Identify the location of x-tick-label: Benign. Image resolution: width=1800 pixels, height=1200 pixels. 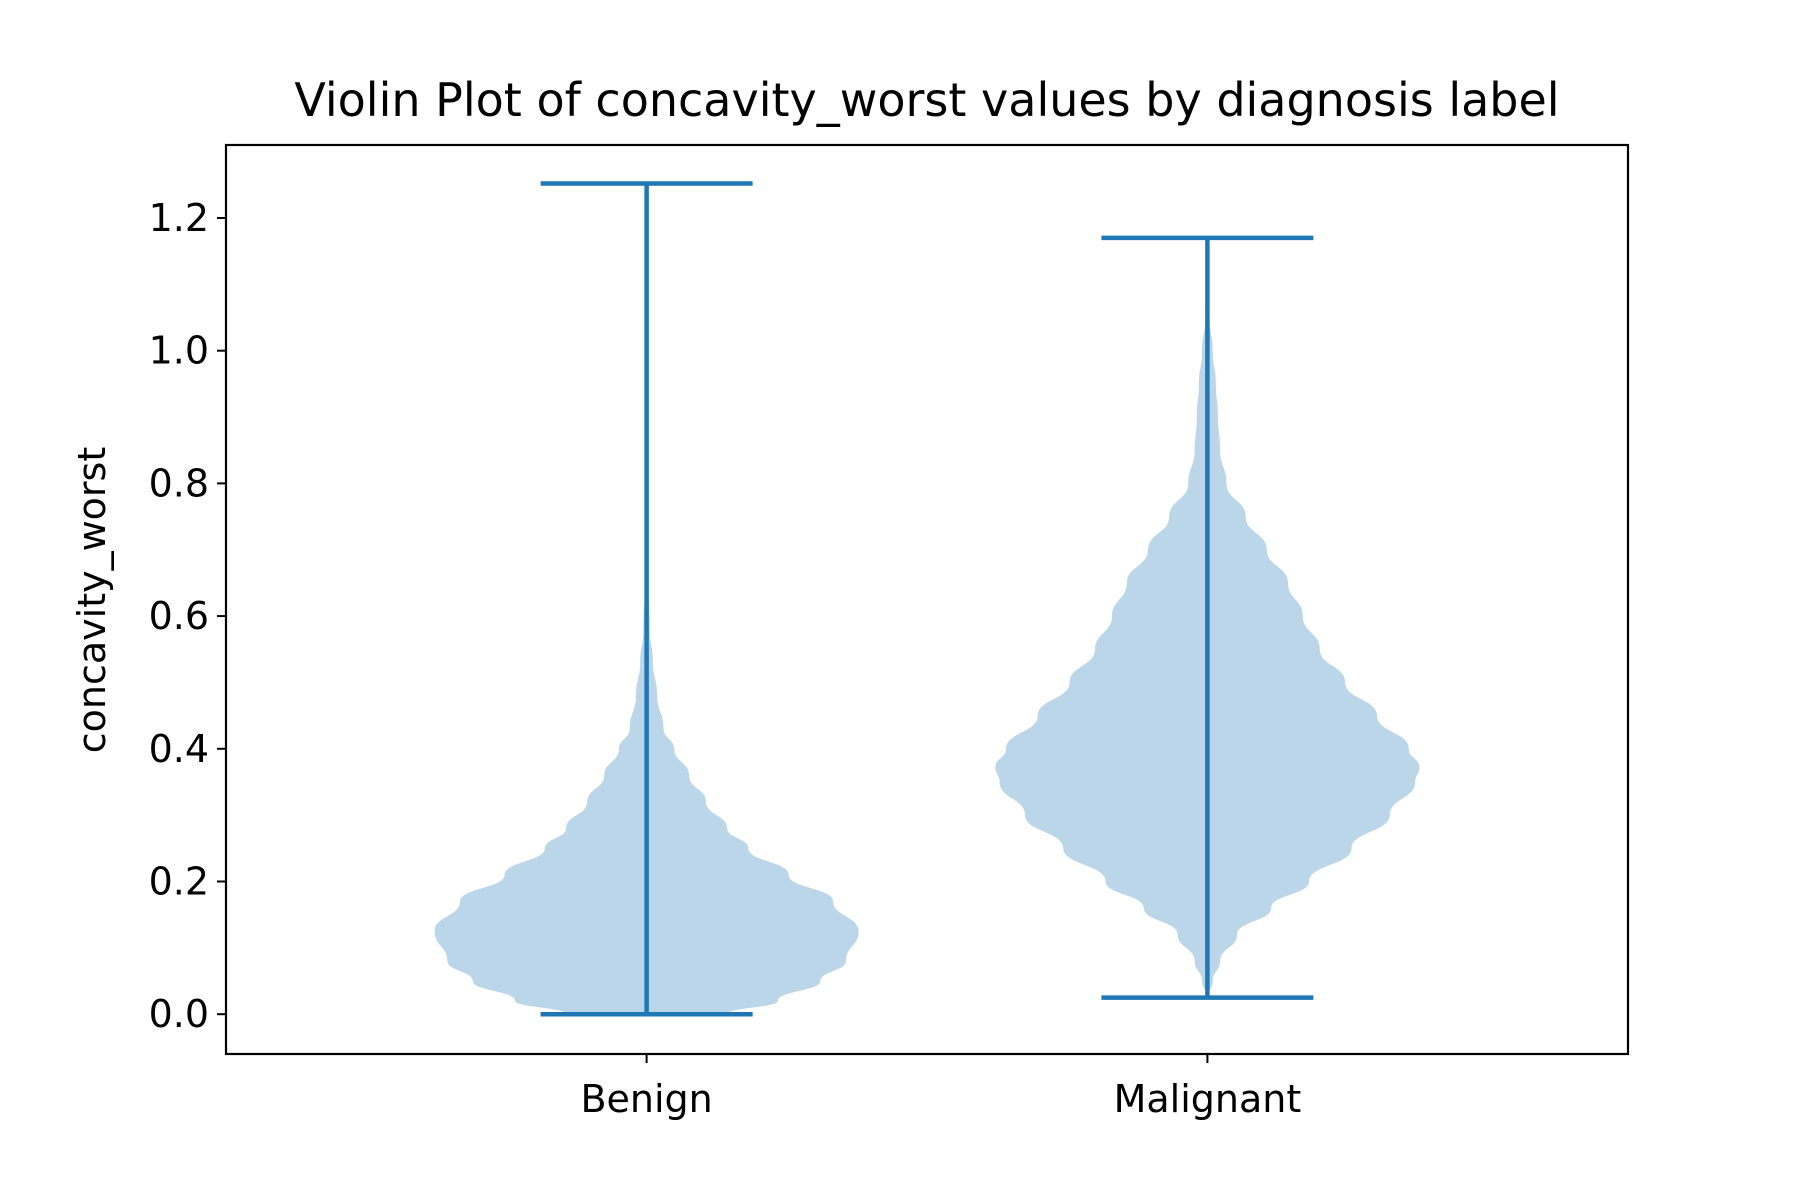
(646, 1099).